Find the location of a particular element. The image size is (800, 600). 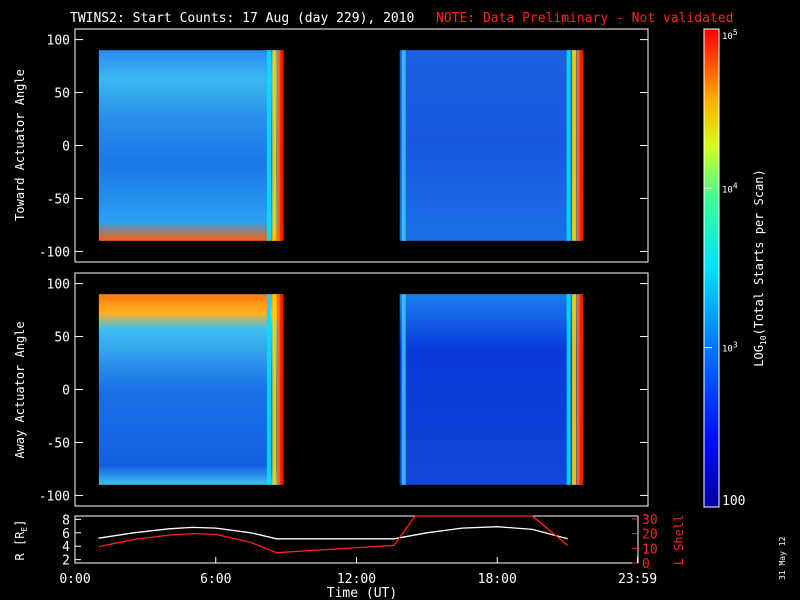

xtick-label: 12:00 is located at coordinates (356, 579).